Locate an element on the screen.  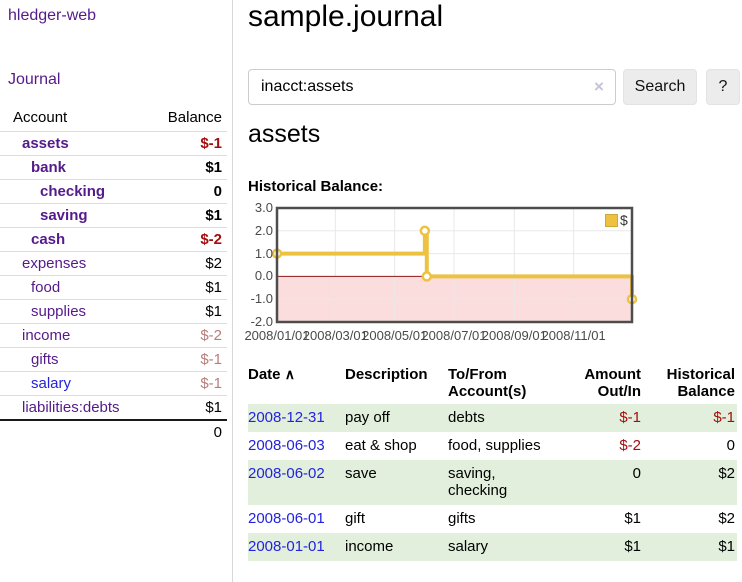
chart-canvas is located at coordinates (465, 275).